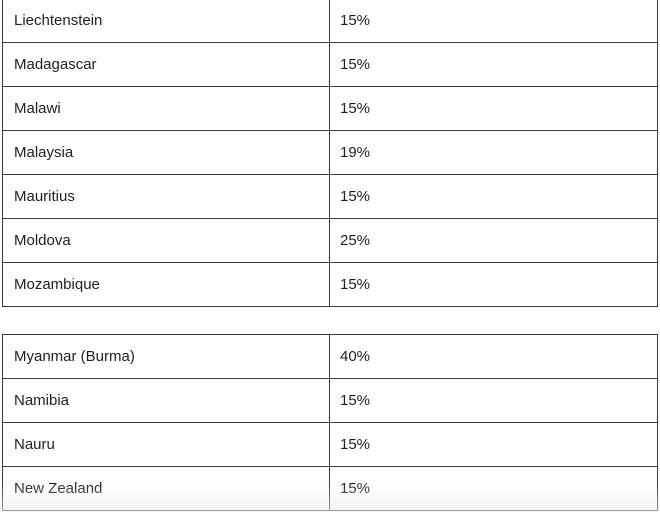  I want to click on table-row: Namibia 15%, so click(330, 400).